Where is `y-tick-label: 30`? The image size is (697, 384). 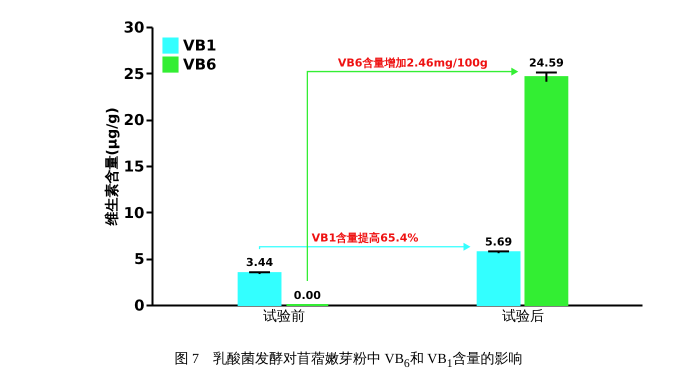 y-tick-label: 30 is located at coordinates (134, 27).